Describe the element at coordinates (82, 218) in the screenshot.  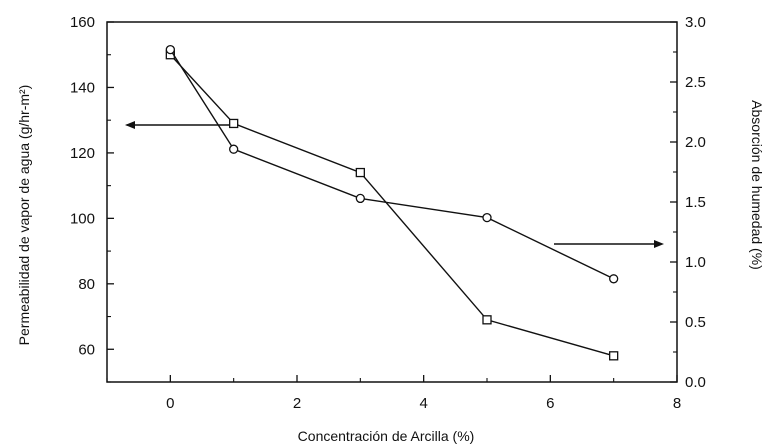
I see `y-left-tick-label: 100` at that location.